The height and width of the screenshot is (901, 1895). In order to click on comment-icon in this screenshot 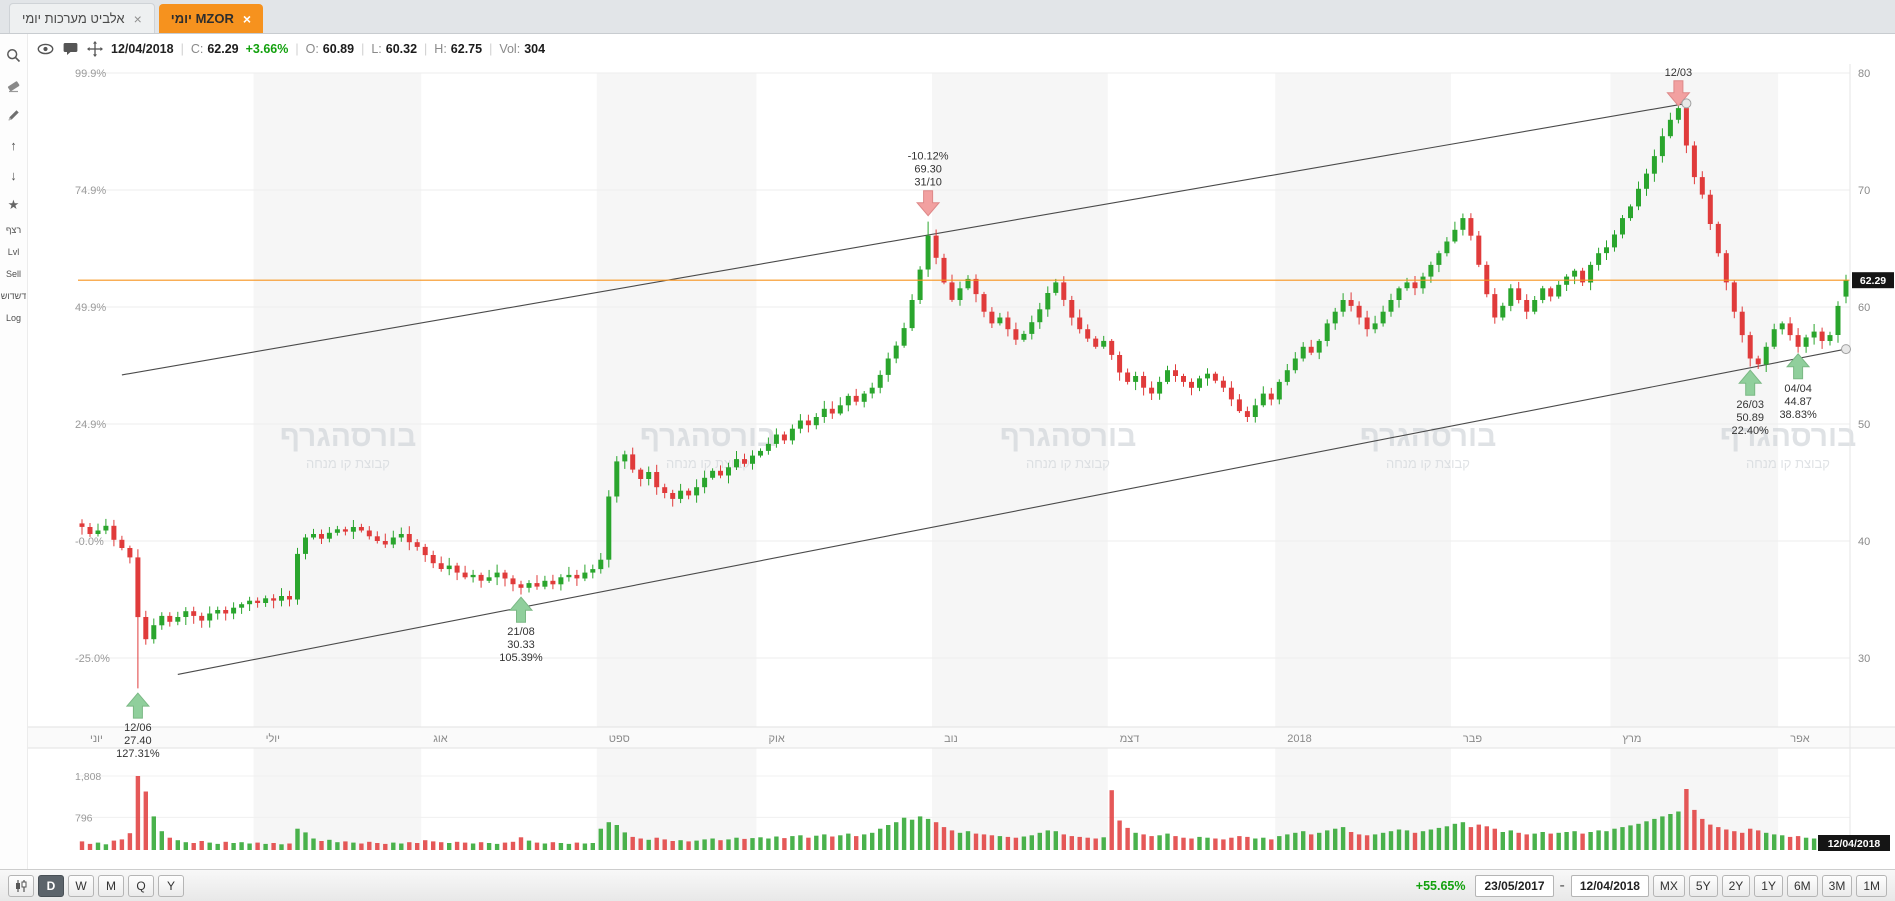, I will do `click(70, 49)`.